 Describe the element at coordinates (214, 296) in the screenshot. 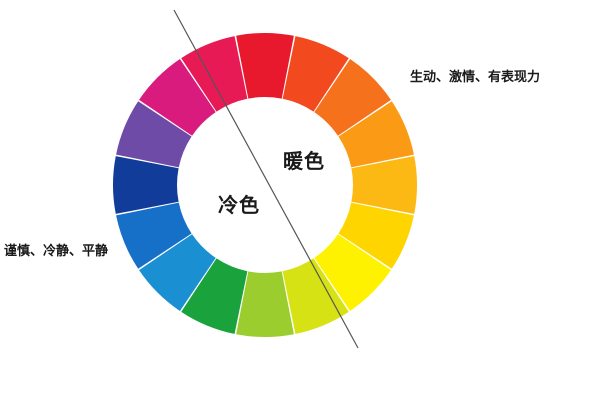

I see `wheel-segment-green` at that location.